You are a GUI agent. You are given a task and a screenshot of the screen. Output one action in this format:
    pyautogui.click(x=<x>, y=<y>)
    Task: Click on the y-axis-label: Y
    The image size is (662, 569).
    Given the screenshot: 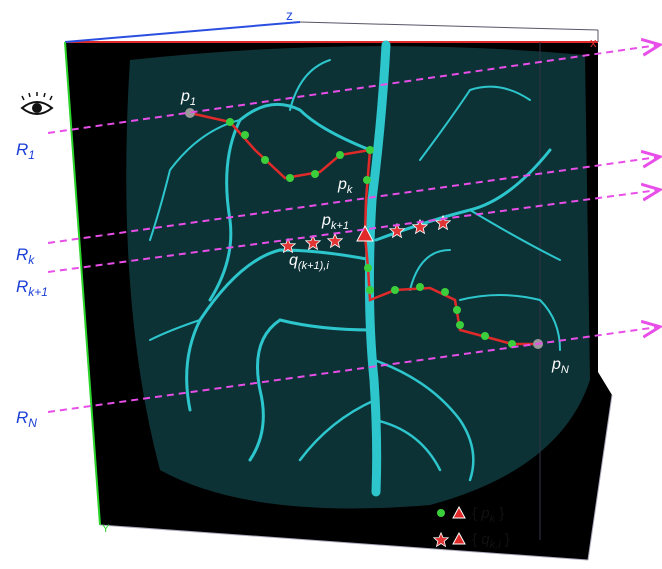 What is the action you would take?
    pyautogui.click(x=106, y=529)
    